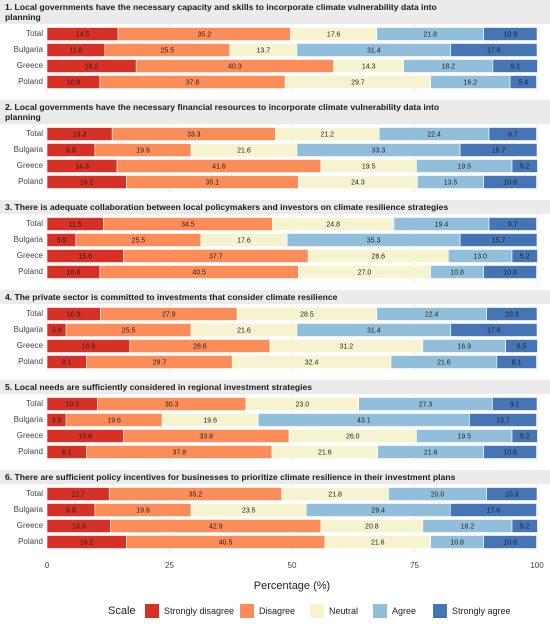 The height and width of the screenshot is (640, 550). What do you see at coordinates (57, 420) in the screenshot?
I see `segment-label: 3.9` at bounding box center [57, 420].